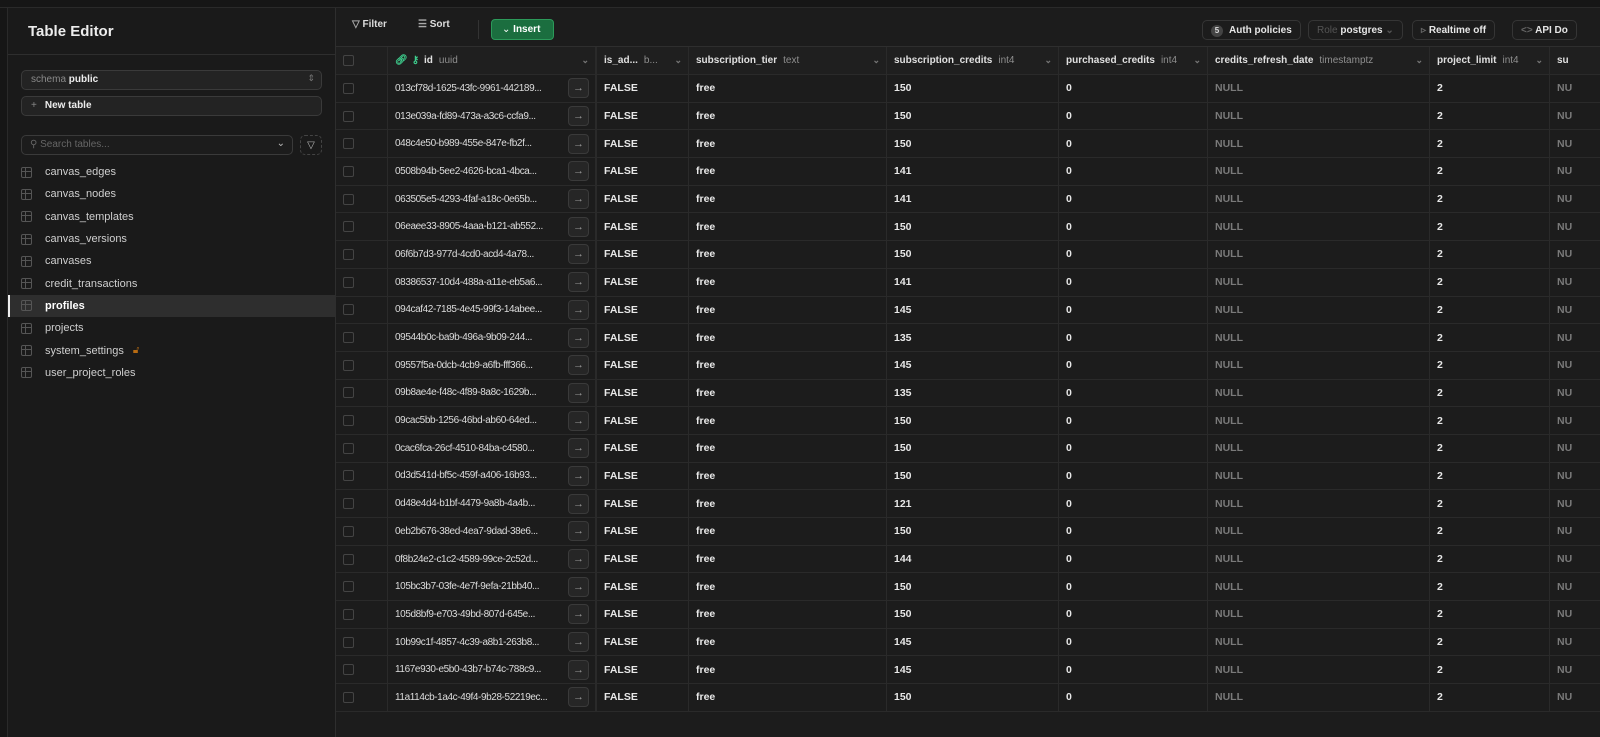  I want to click on schema-select: schema public ⇕, so click(171, 80).